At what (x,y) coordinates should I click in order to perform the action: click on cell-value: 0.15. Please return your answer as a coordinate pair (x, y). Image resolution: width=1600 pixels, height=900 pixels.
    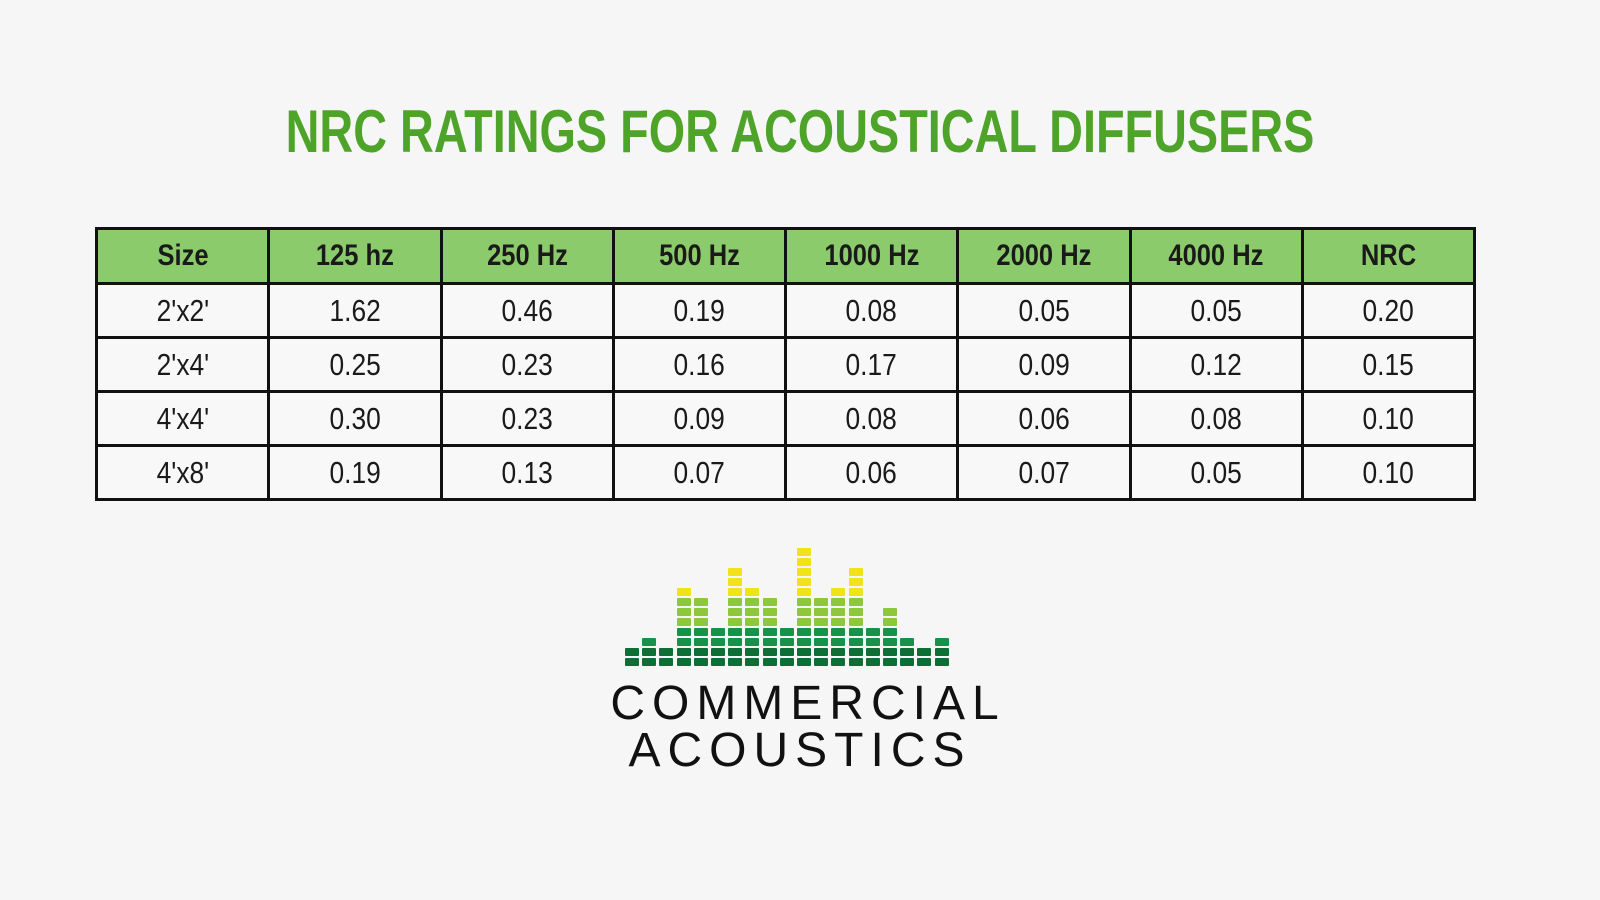
    Looking at the image, I should click on (1388, 364).